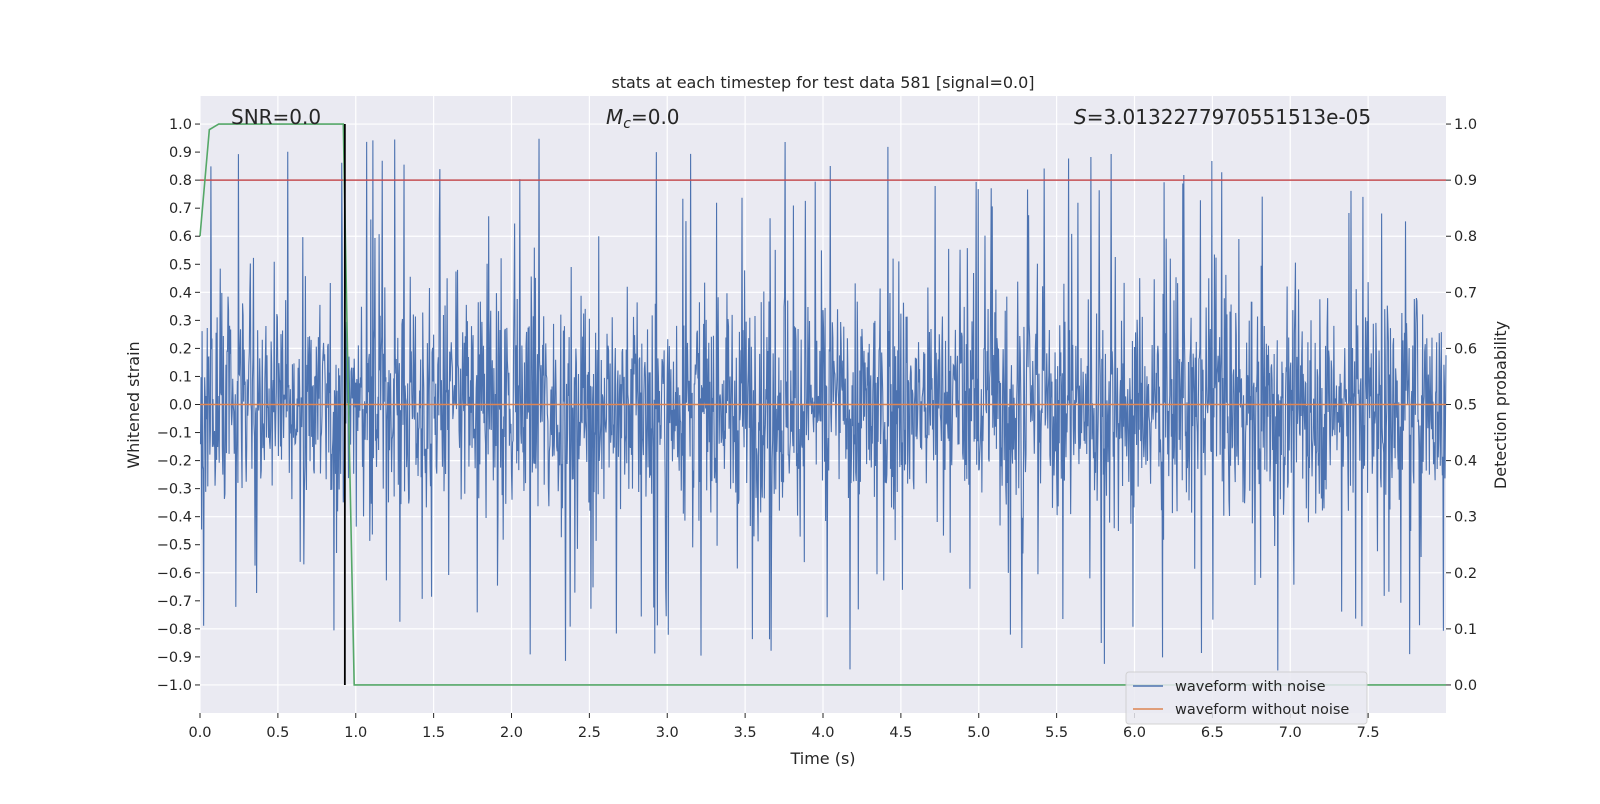  What do you see at coordinates (133, 404) in the screenshot?
I see `y-axis-label: Whitened strain` at bounding box center [133, 404].